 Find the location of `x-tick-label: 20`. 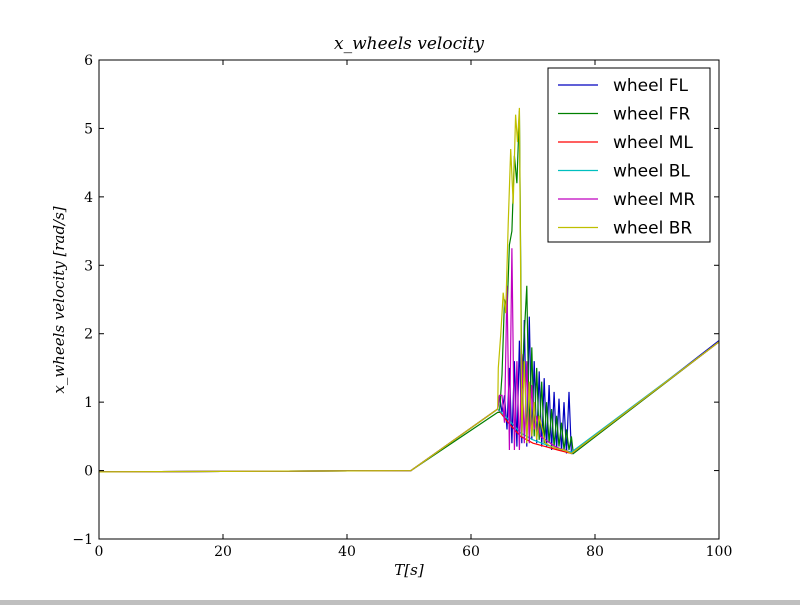

x-tick-label: 20 is located at coordinates (223, 552).